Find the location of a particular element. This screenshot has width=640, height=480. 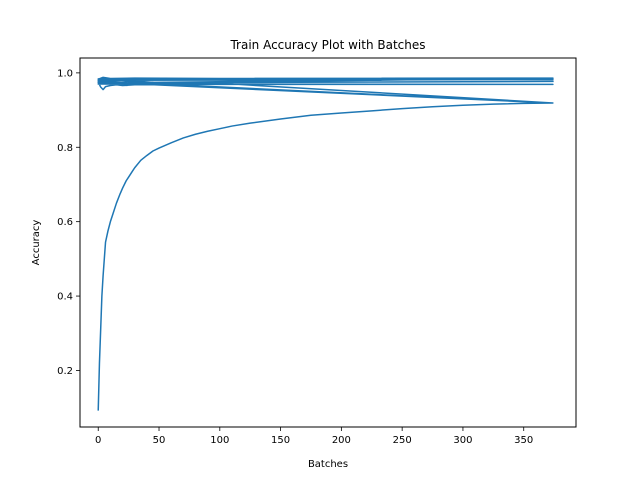

x-axis-label: Batches is located at coordinates (328, 464).